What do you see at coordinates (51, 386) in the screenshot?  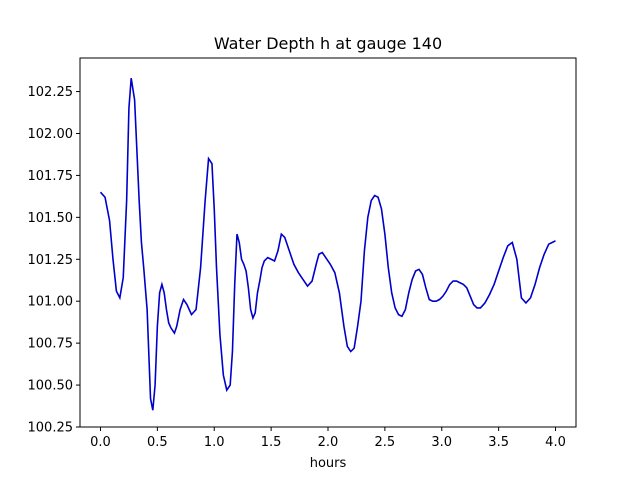 I see `y-tick-label: 100.50` at bounding box center [51, 386].